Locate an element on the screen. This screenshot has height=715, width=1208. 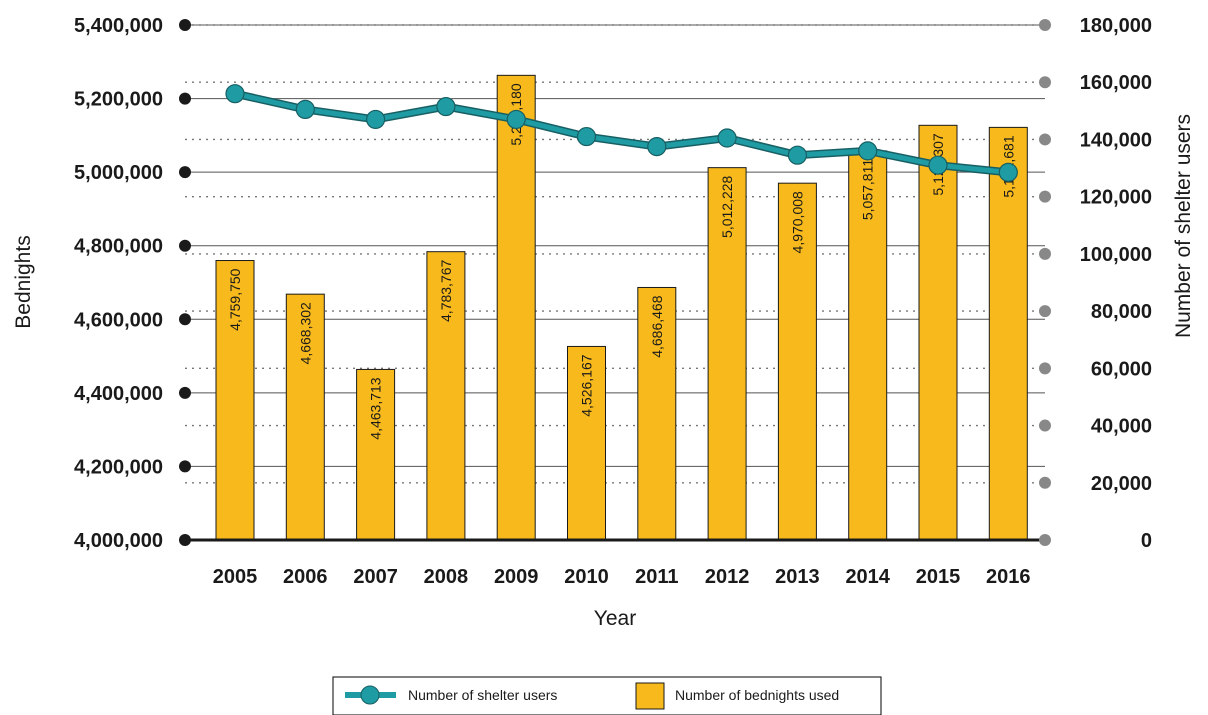
x-tick-label: 2007 is located at coordinates (375, 577).